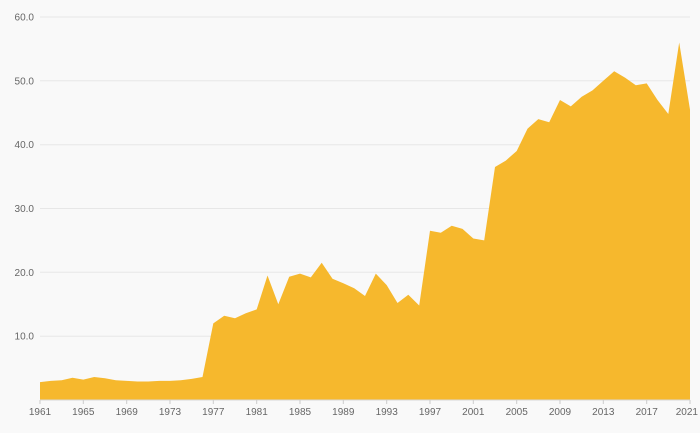  What do you see at coordinates (365, 402) in the screenshot?
I see `x-axis-ticks` at bounding box center [365, 402].